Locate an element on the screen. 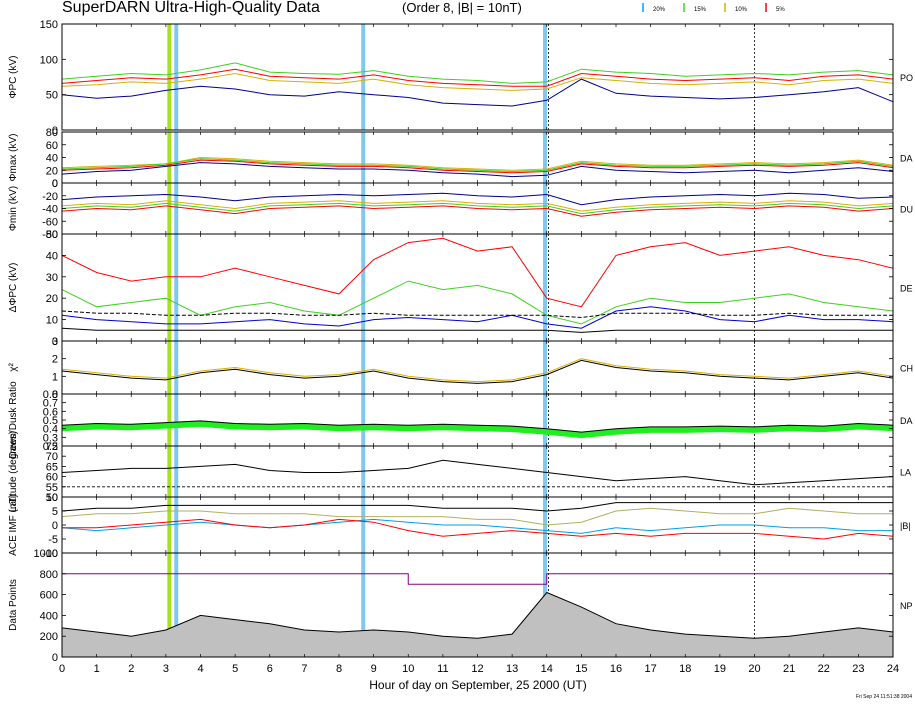 This screenshot has width=915, height=705. y-axis-label: Φmax (kV) is located at coordinates (13, 158).